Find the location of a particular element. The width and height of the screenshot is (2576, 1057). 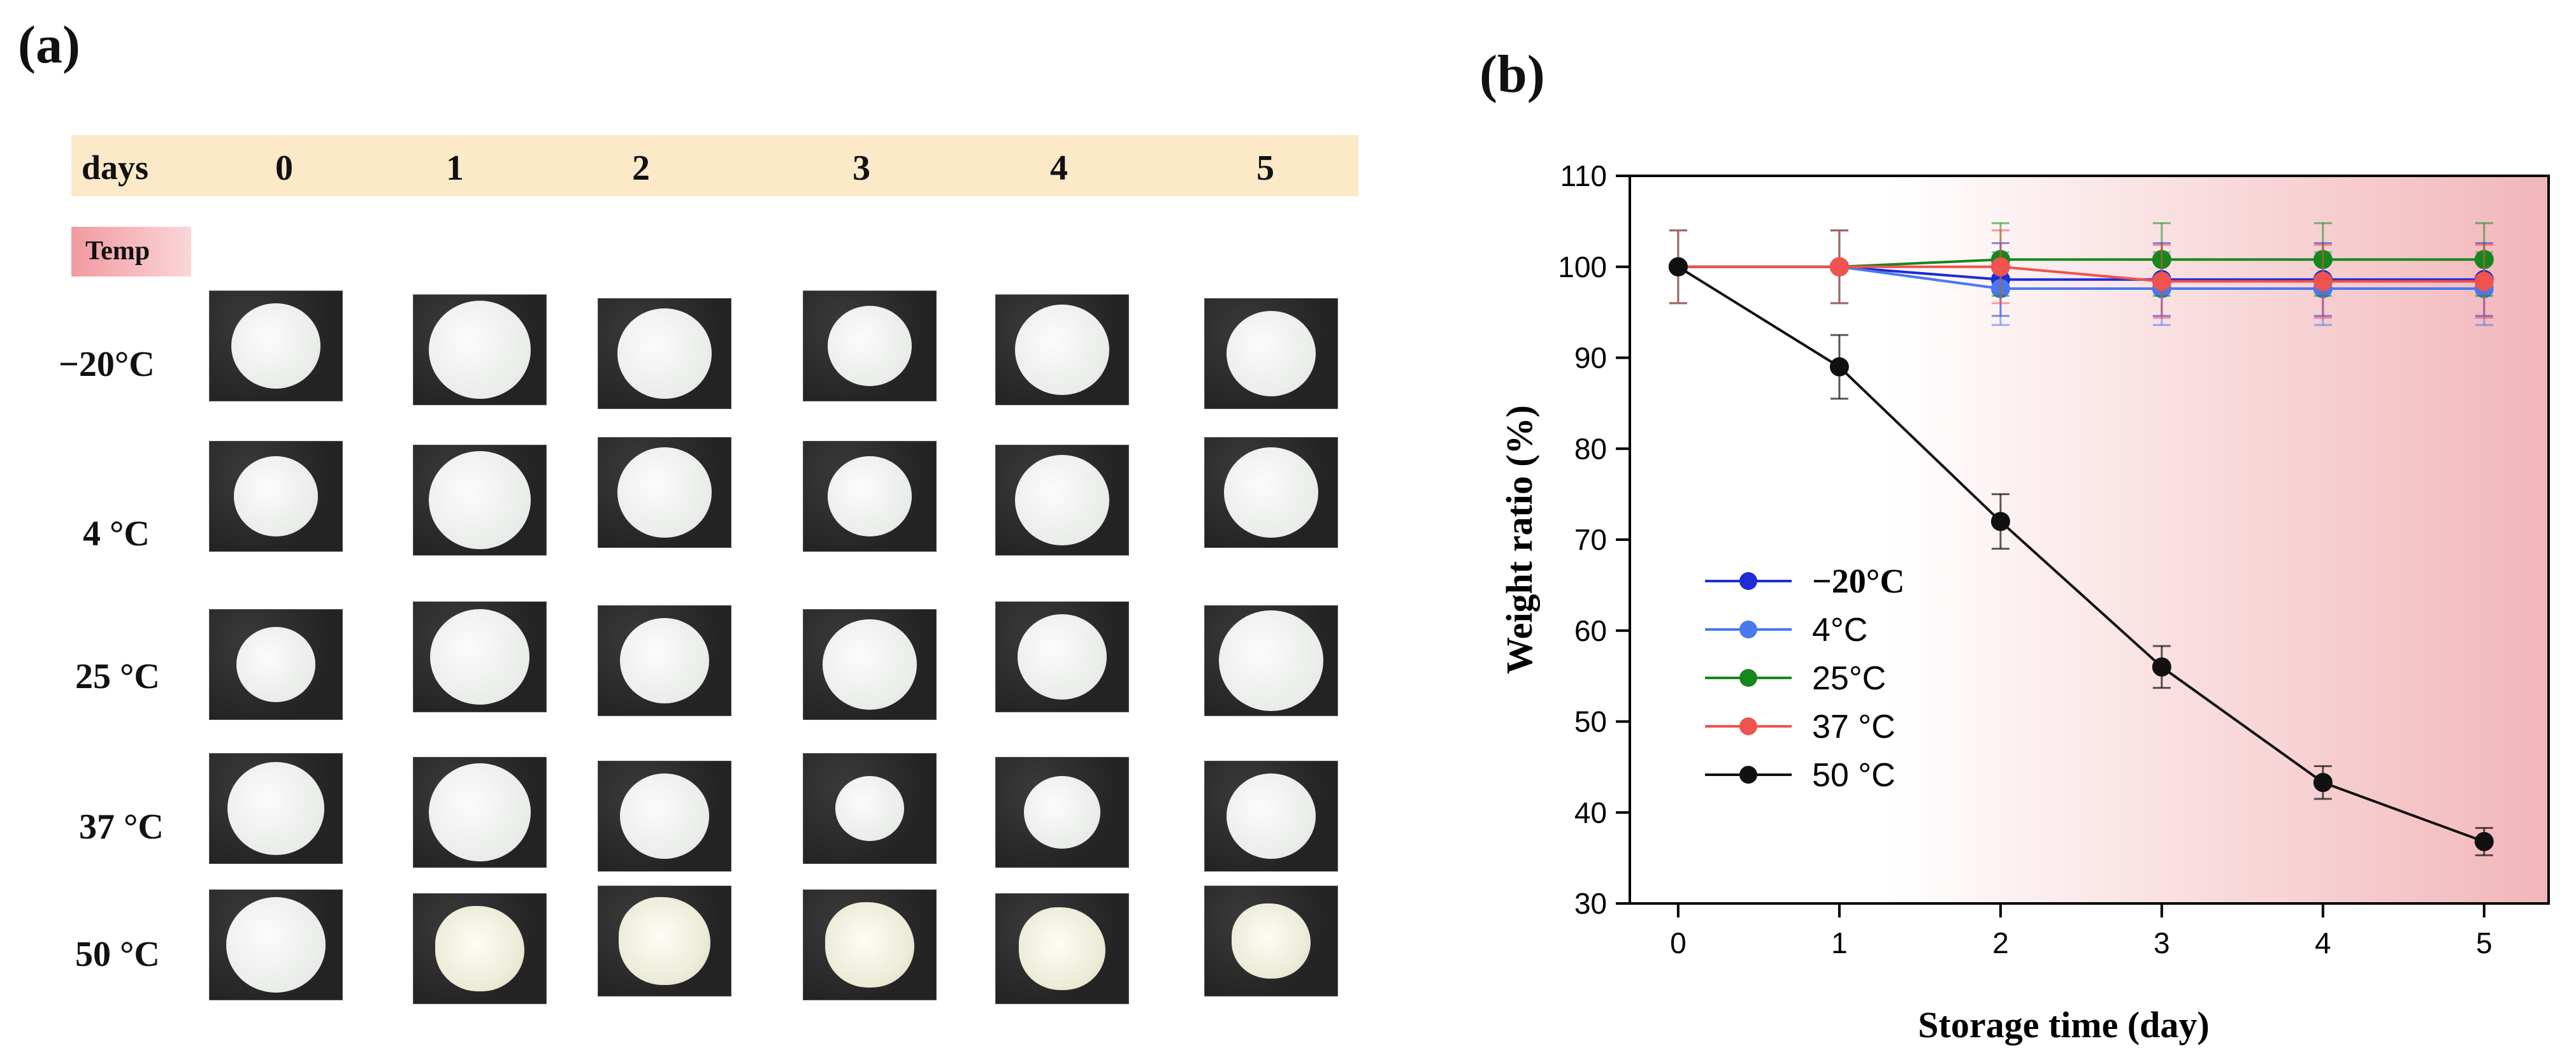

sample-photo-r1-c1 is located at coordinates (480, 500).